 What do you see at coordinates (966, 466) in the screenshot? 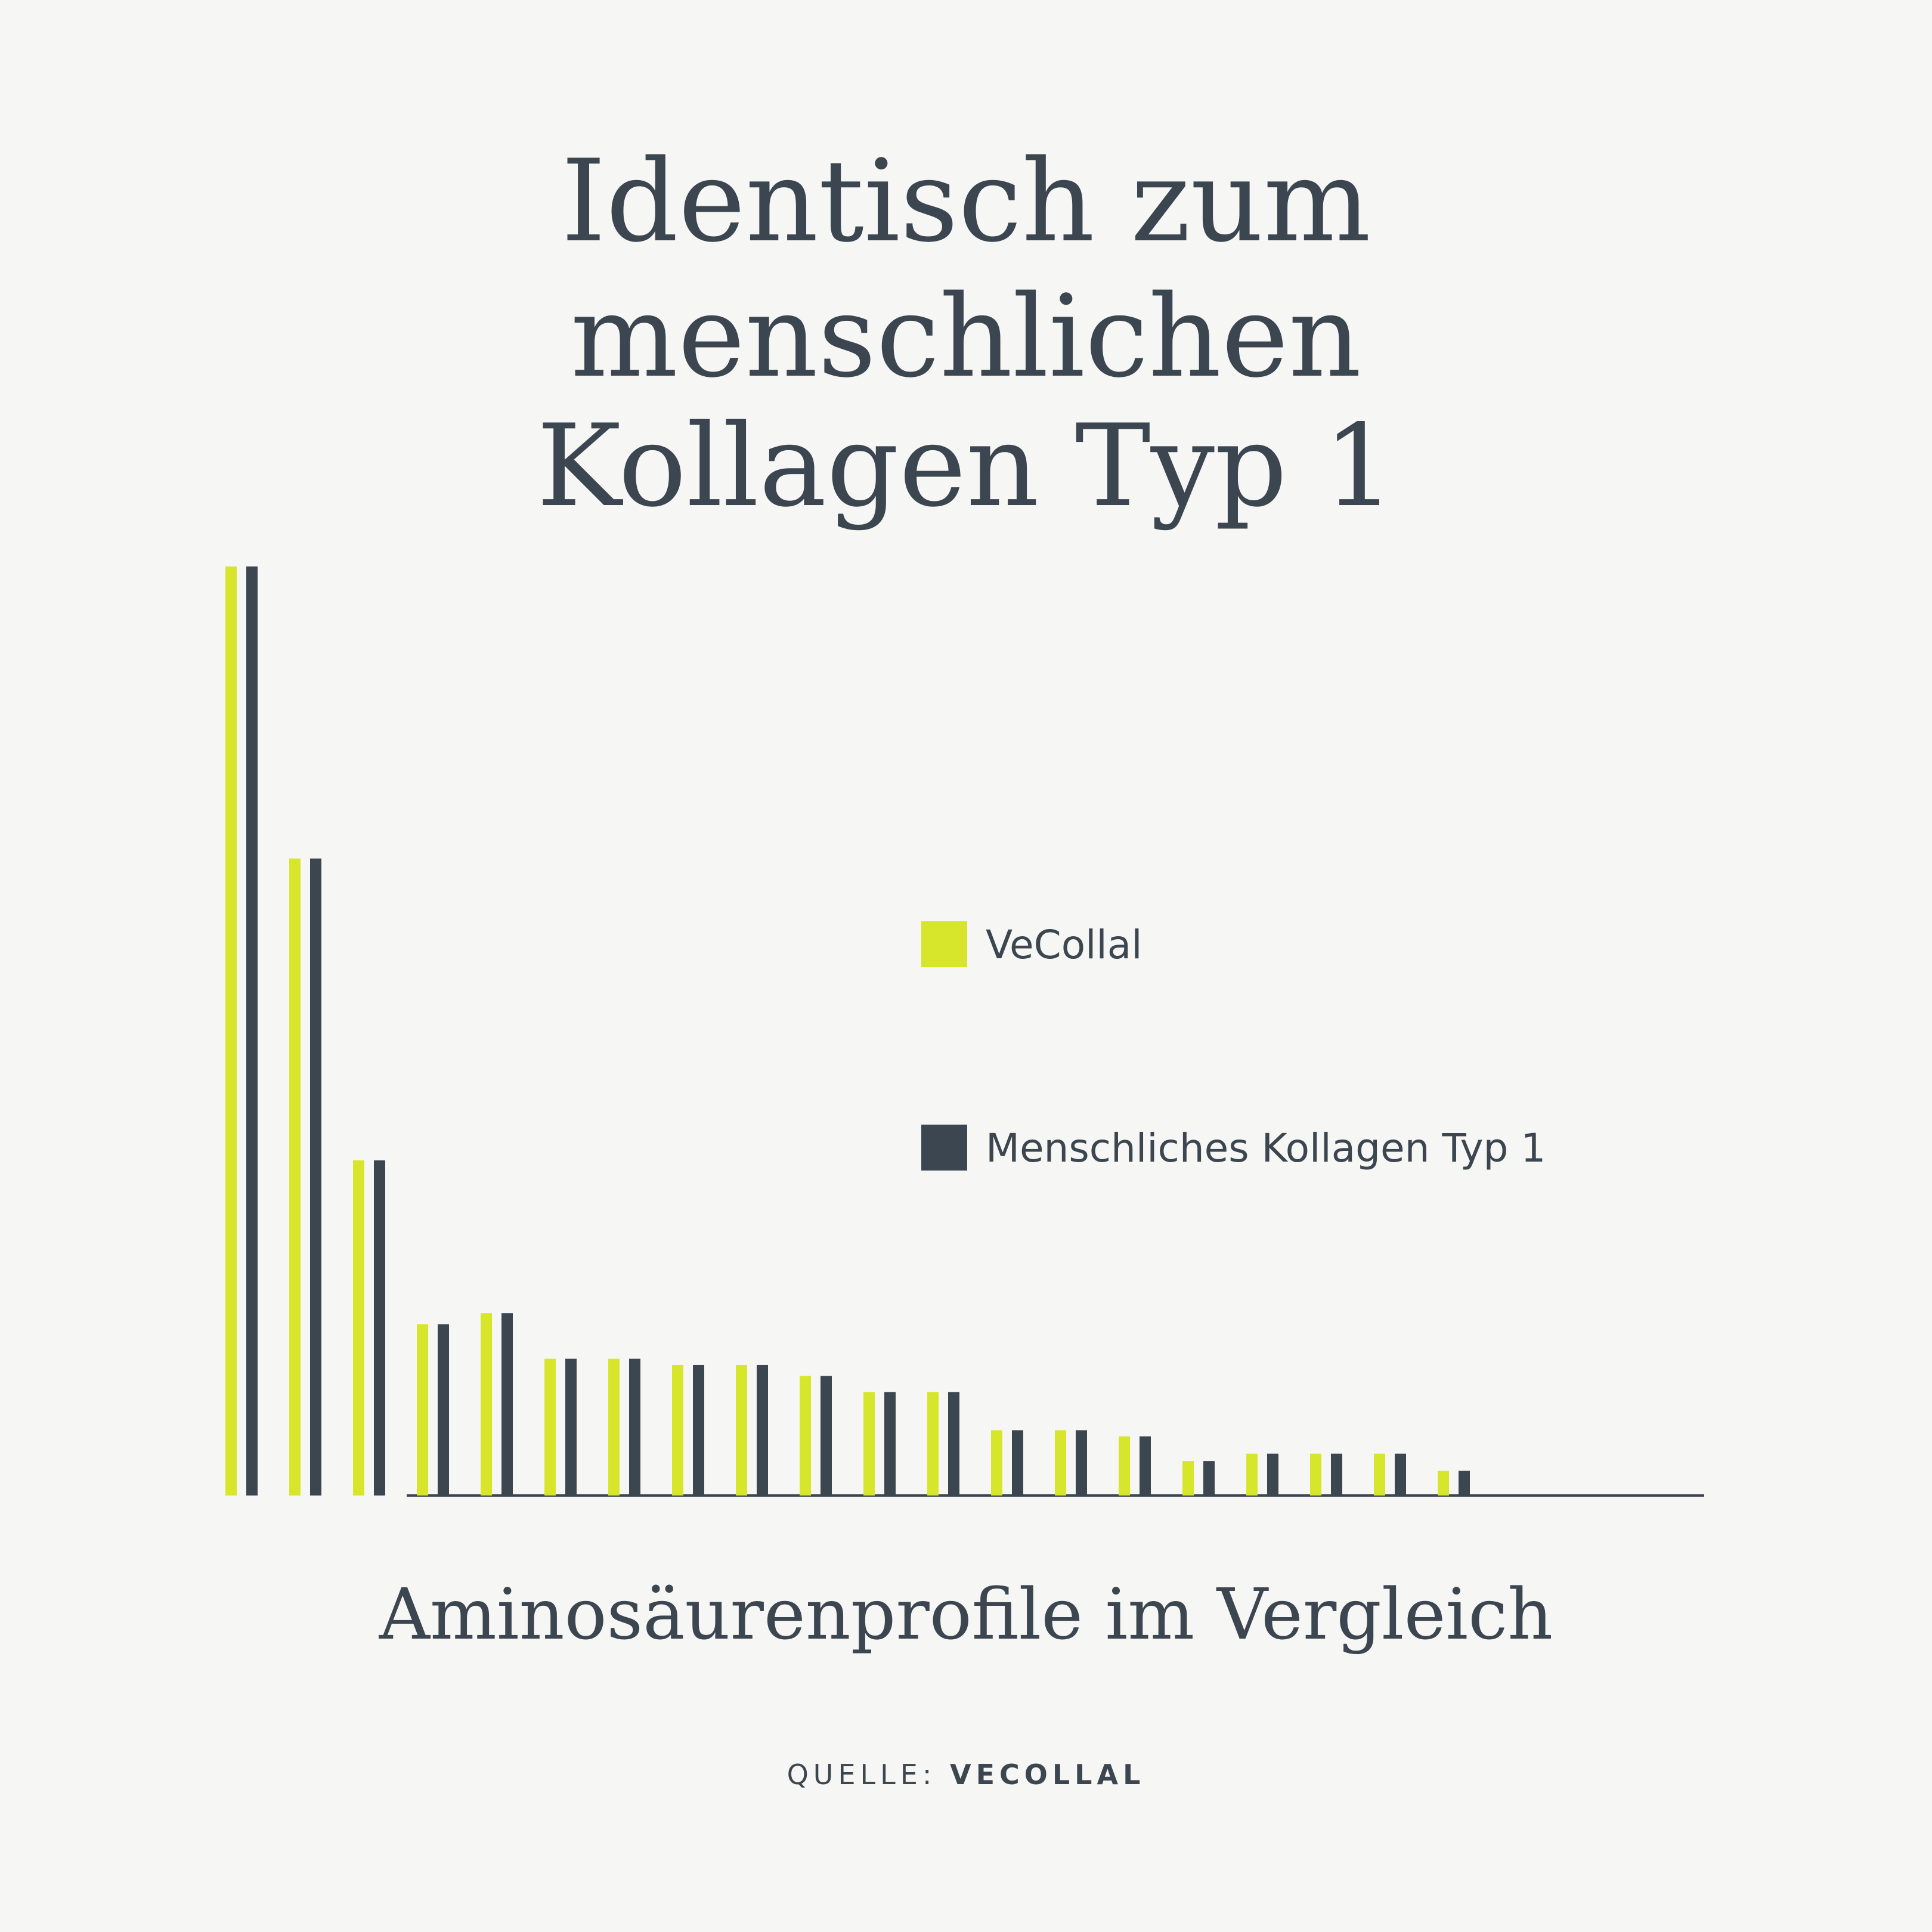
I see `chart-title-line: Kollagen Typ 1` at bounding box center [966, 466].